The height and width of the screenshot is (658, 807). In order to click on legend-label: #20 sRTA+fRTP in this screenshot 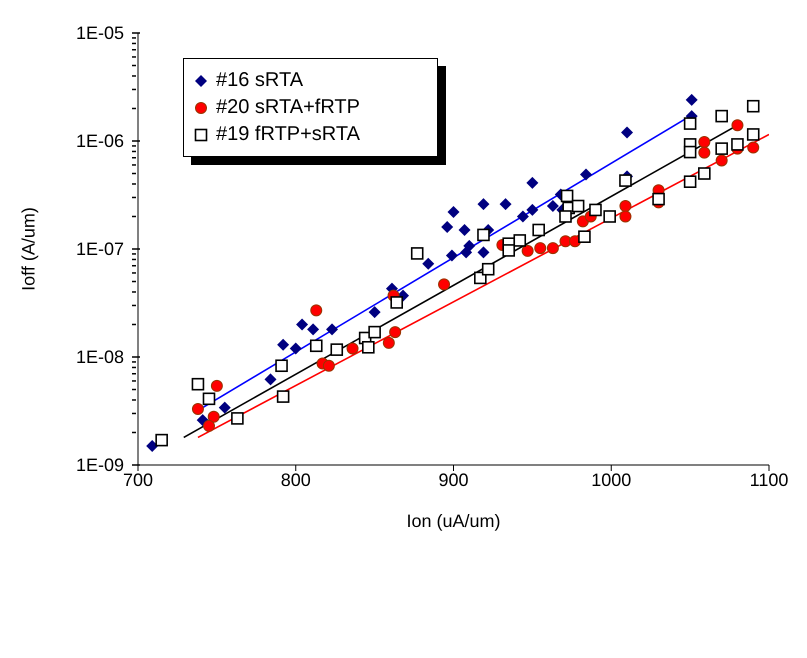, I will do `click(288, 107)`.